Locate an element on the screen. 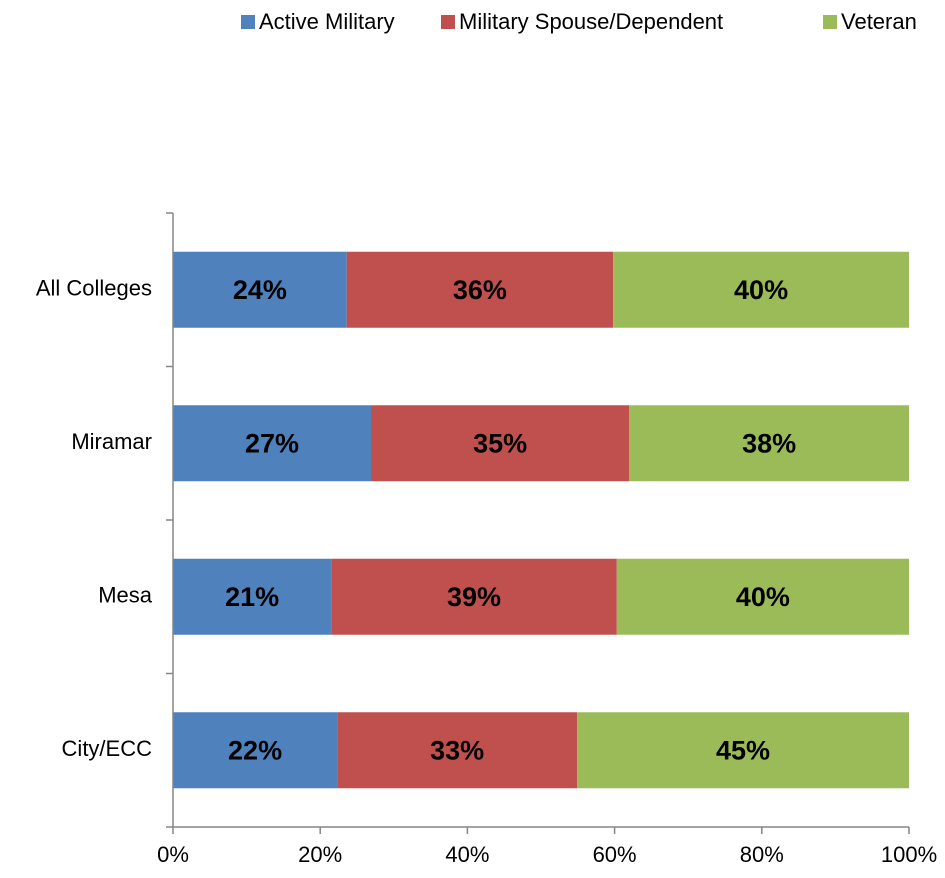 This screenshot has height=878, width=945. data-label: 45% is located at coordinates (743, 750).